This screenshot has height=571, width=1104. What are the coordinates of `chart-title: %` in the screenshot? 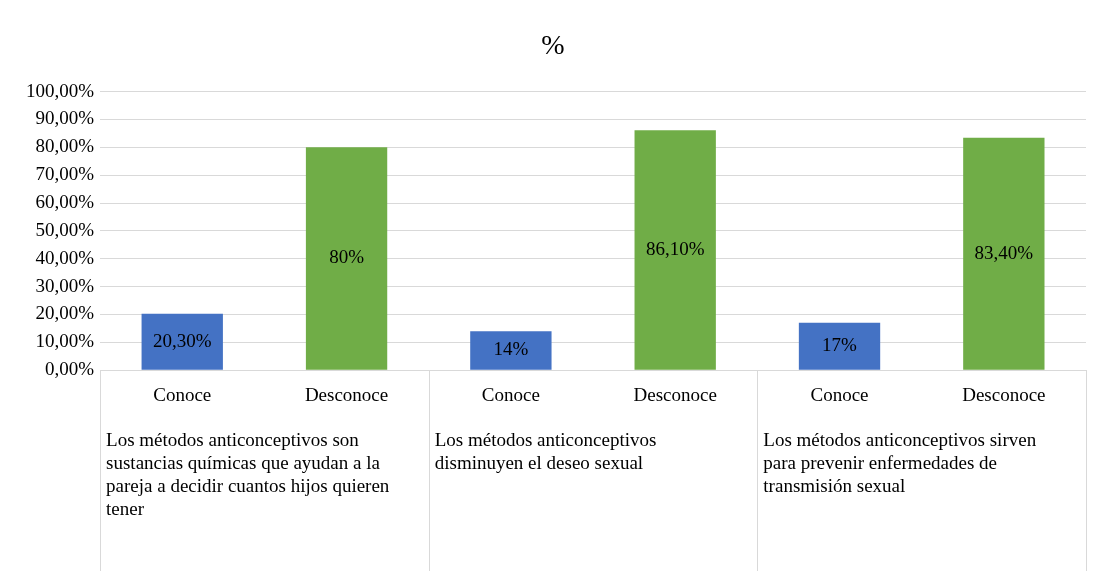 It's located at (553, 45).